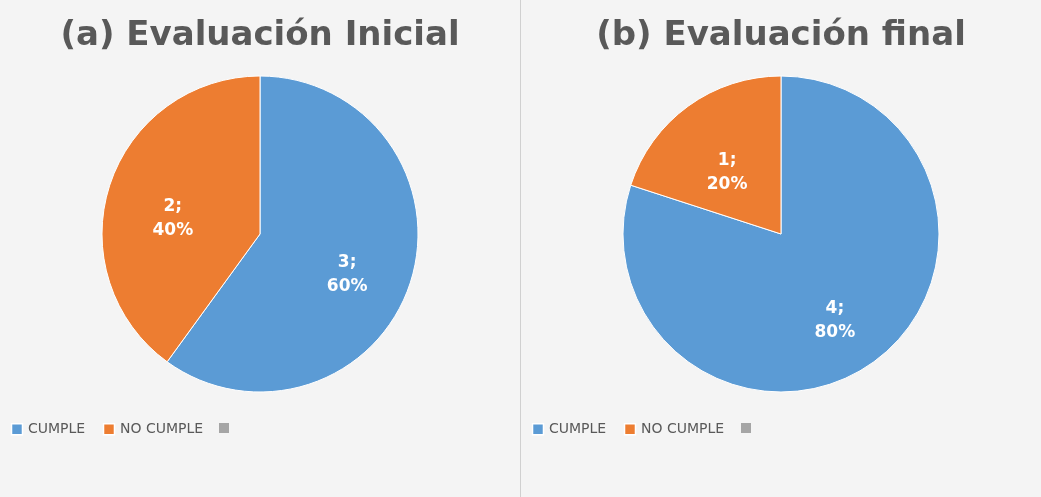 Image resolution: width=1041 pixels, height=497 pixels. Describe the element at coordinates (781, 33) in the screenshot. I see `chart-title: (b) Evaluación final` at that location.